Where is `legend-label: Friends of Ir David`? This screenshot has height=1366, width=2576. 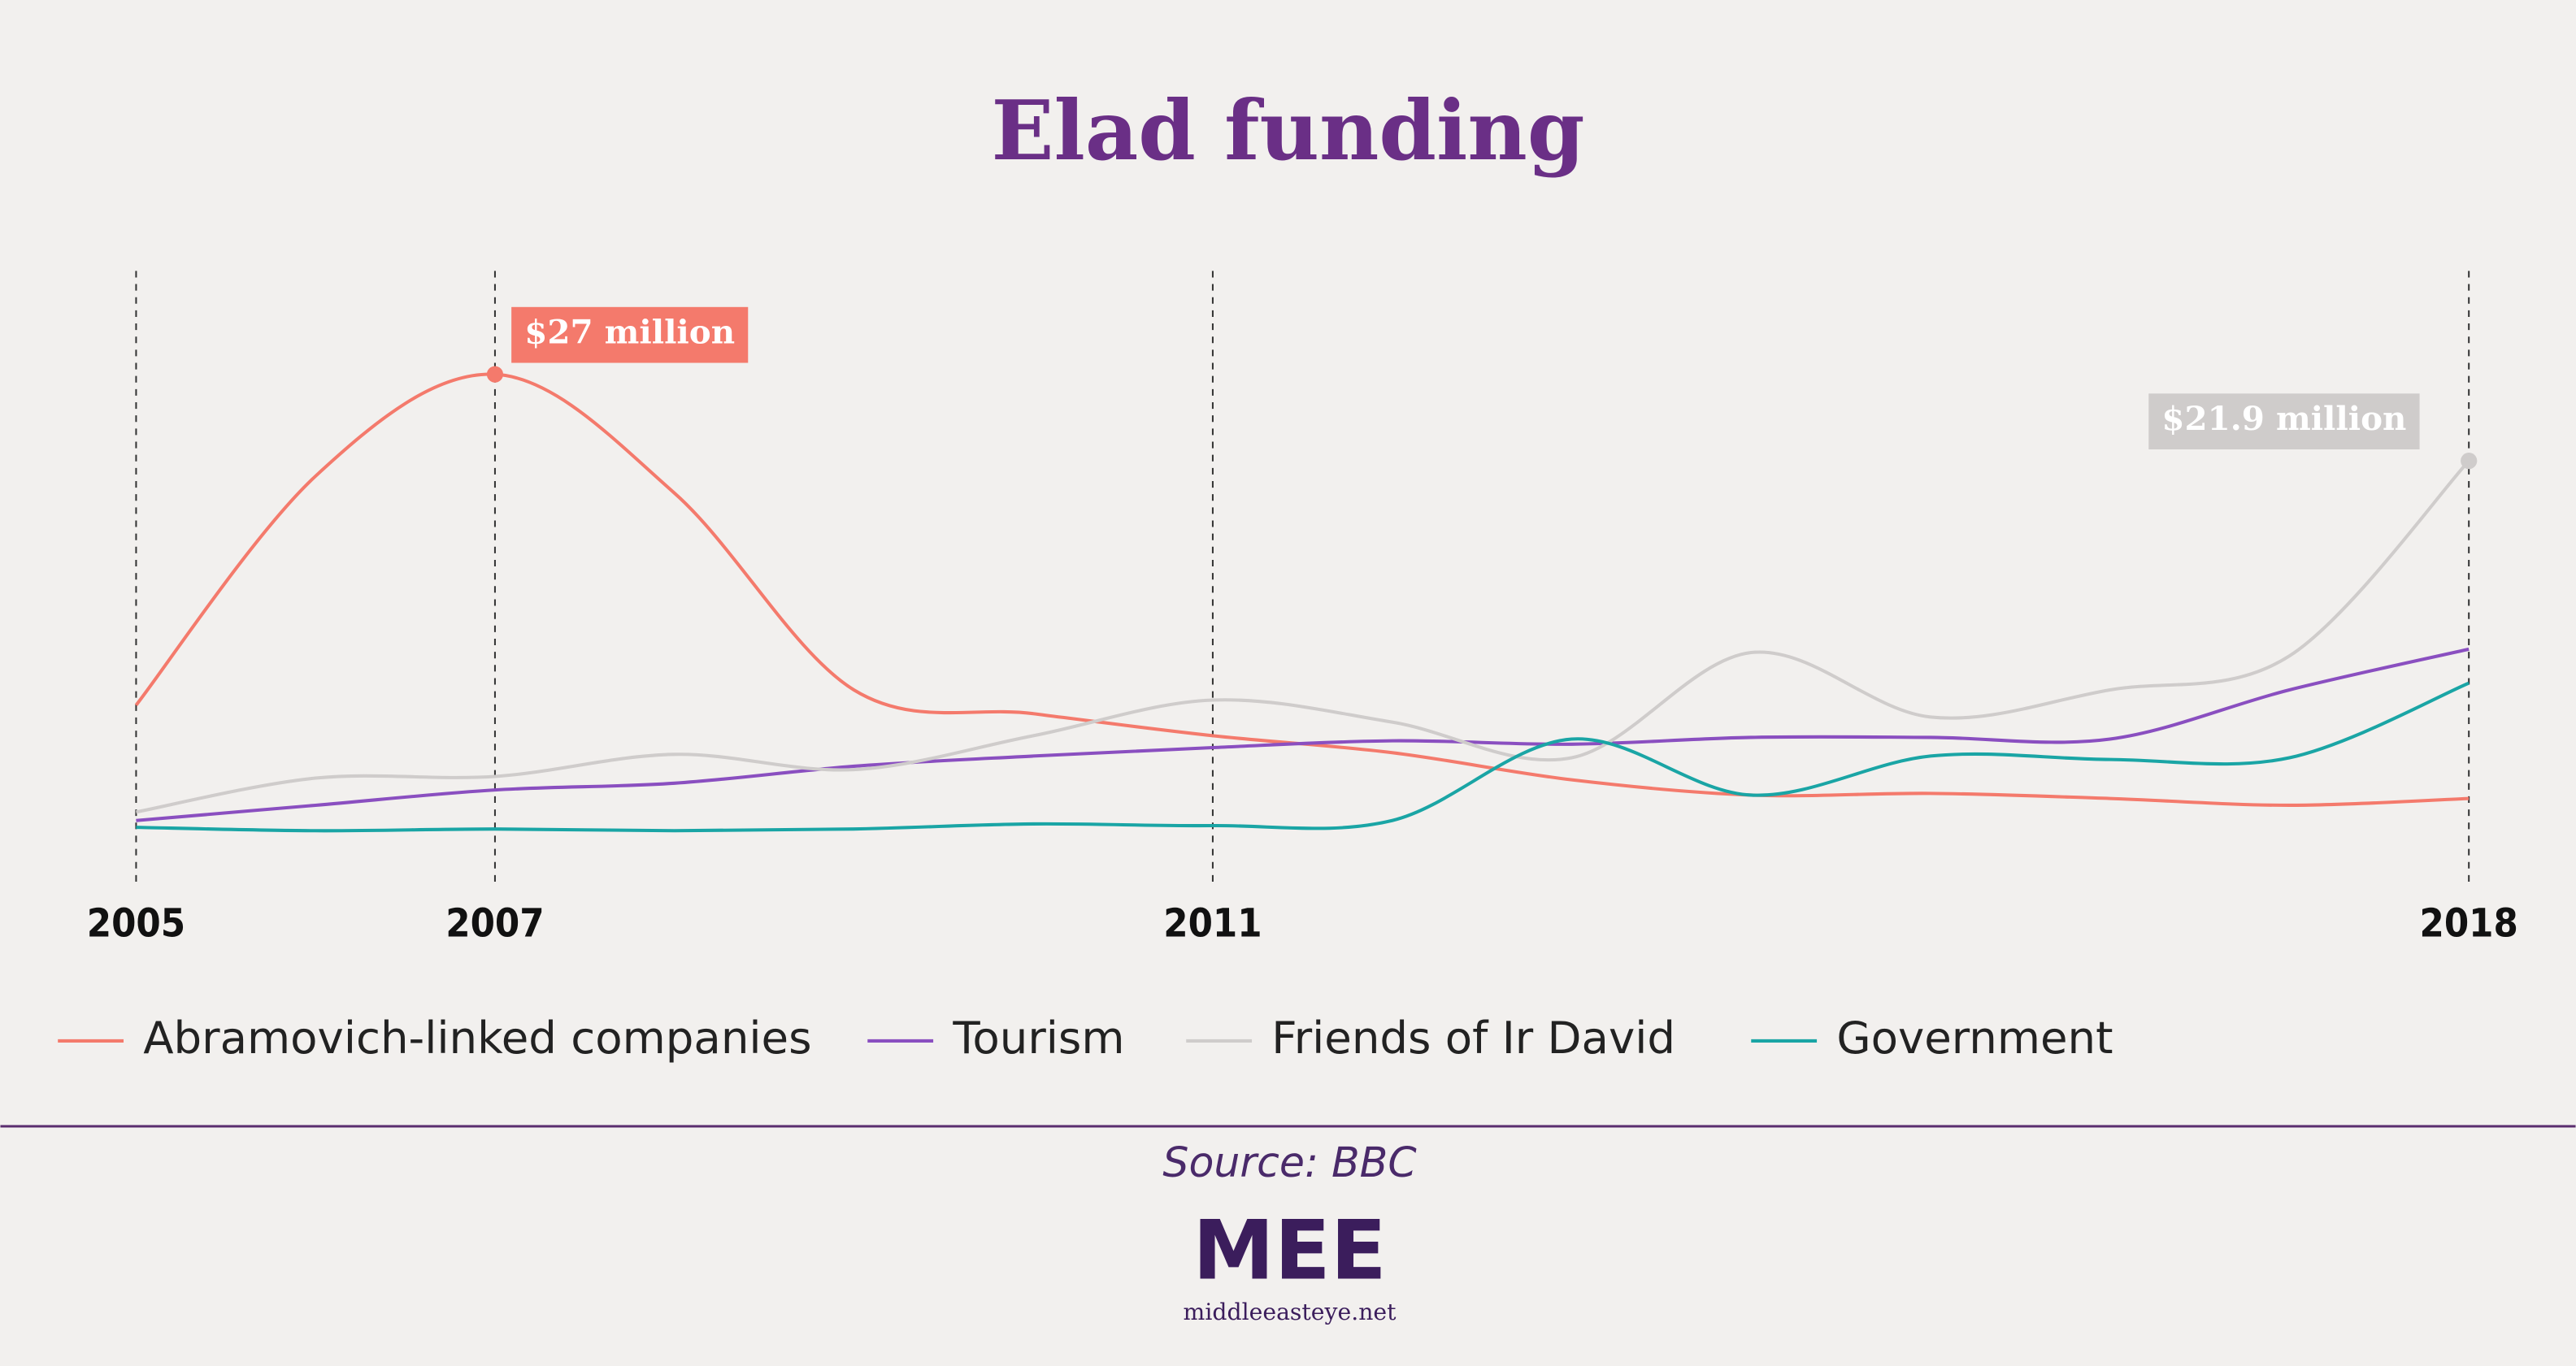 legend-label: Friends of Ir David is located at coordinates (1473, 1038).